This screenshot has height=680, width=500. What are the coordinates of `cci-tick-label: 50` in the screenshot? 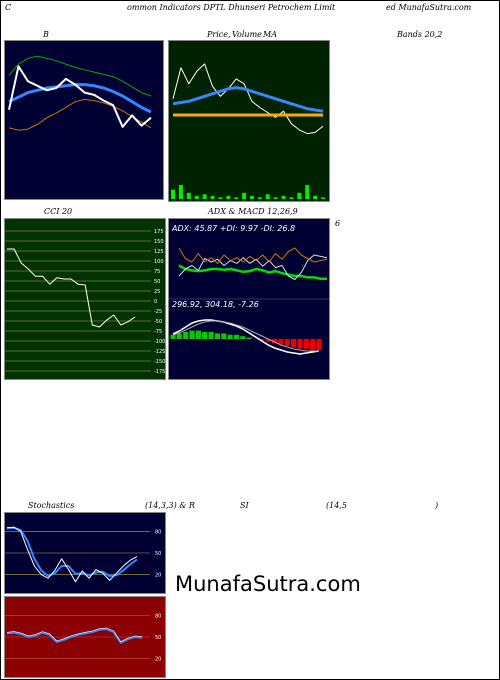 It's located at (157, 282).